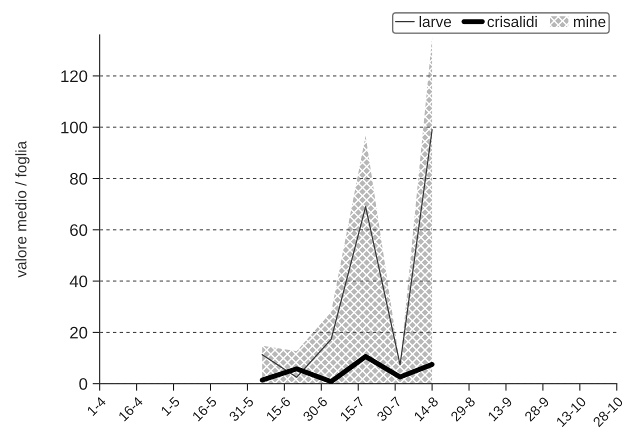 Image resolution: width=623 pixels, height=436 pixels. I want to click on legend-label: larve, so click(436, 22).